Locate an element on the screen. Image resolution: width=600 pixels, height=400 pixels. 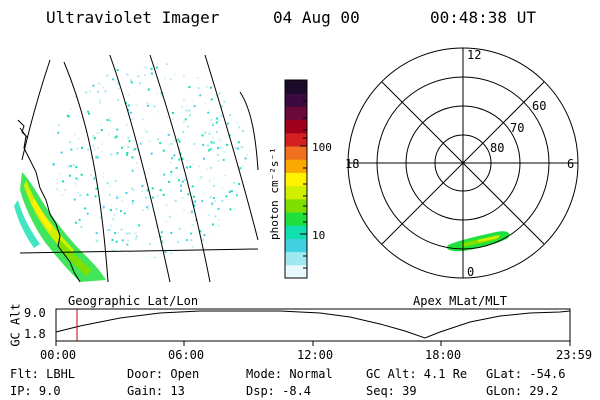
door-info: Door: Open is located at coordinates (163, 374).